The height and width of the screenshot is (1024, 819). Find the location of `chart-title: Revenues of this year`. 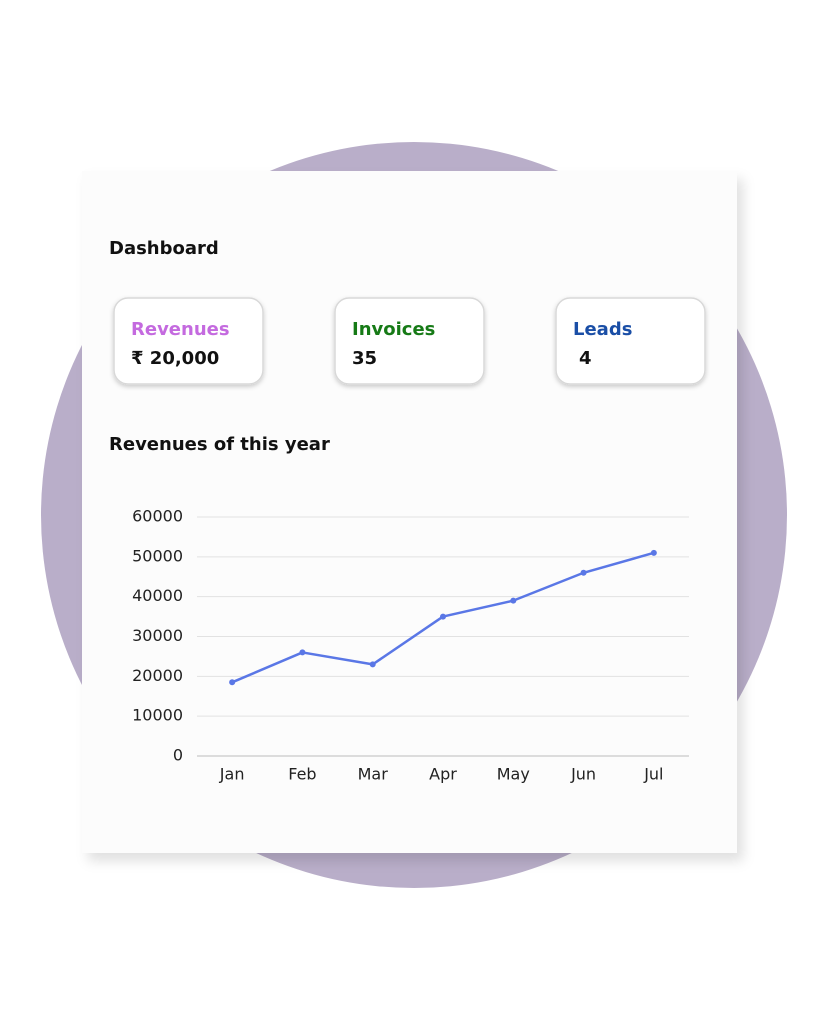

chart-title: Revenues of this year is located at coordinates (219, 444).